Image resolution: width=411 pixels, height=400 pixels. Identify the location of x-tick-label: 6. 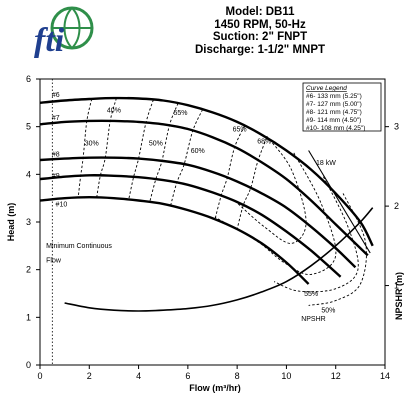
(187, 376).